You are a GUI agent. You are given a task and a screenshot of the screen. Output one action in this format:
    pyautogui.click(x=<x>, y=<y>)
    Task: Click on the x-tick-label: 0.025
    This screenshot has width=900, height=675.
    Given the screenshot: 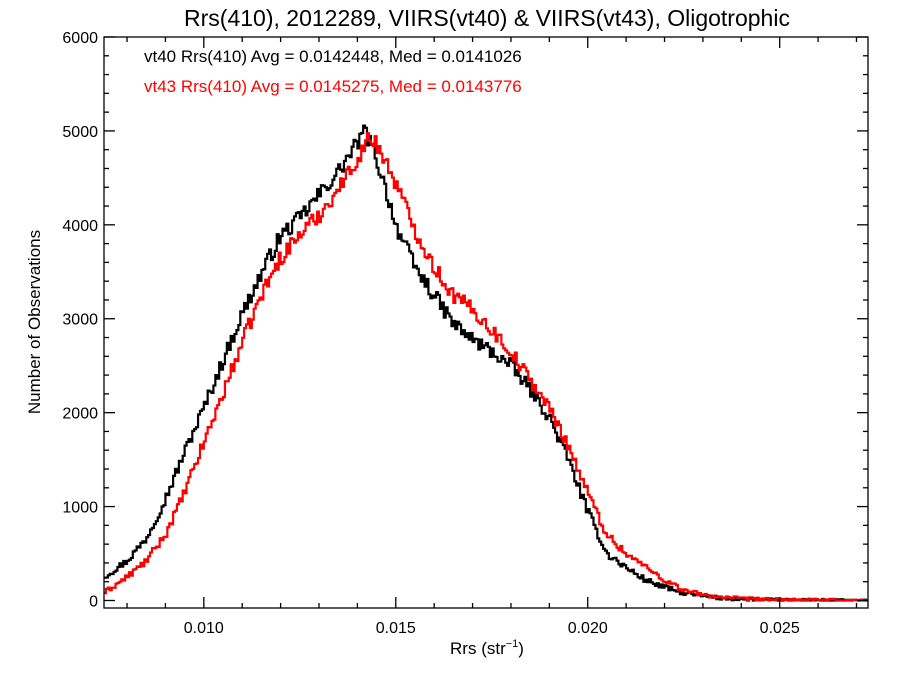 What is the action you would take?
    pyautogui.click(x=780, y=628)
    